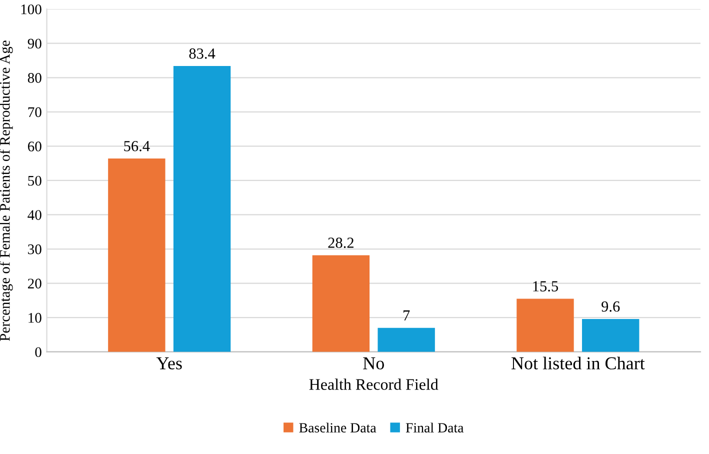  I want to click on y-tick-label: 40, so click(35, 215).